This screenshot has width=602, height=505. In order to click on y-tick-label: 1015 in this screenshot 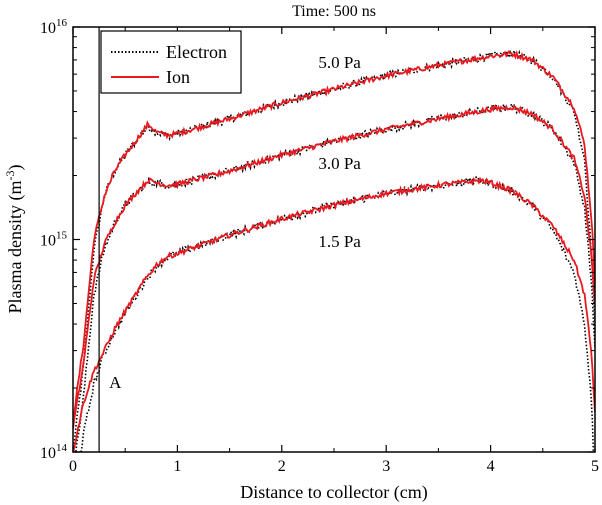, I will do `click(54, 240)`.